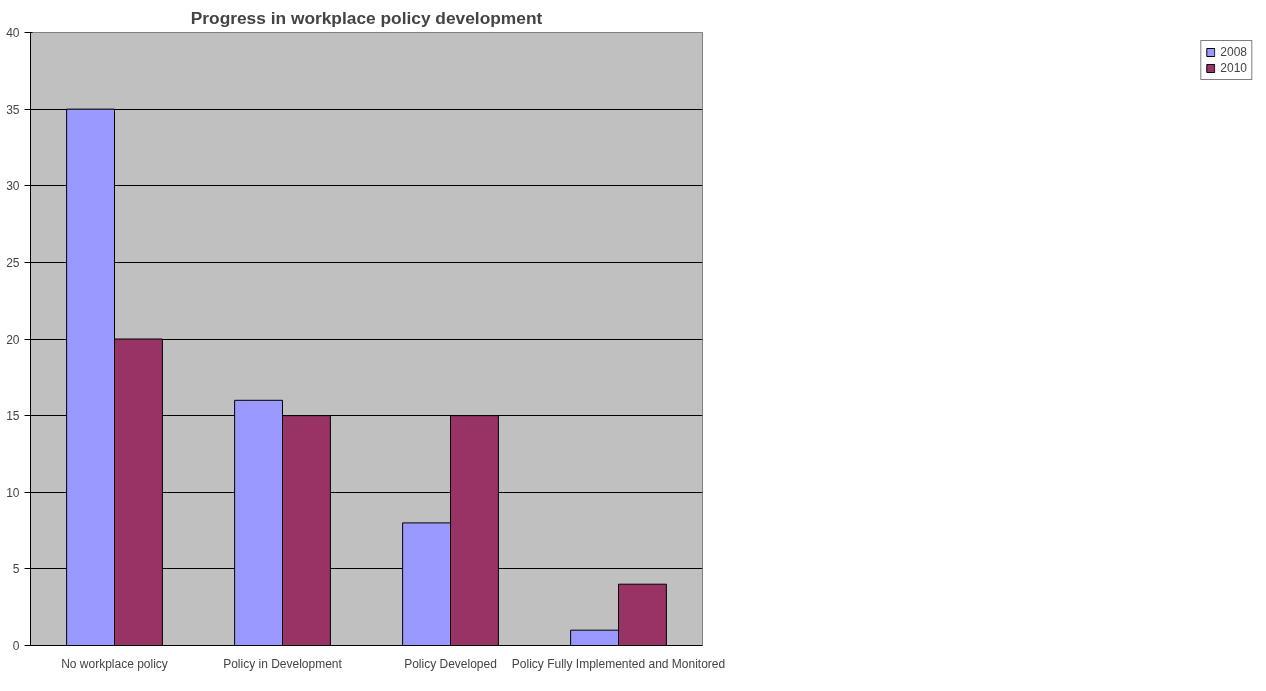  Describe the element at coordinates (13, 262) in the screenshot. I see `y-tick-label: 25` at that location.